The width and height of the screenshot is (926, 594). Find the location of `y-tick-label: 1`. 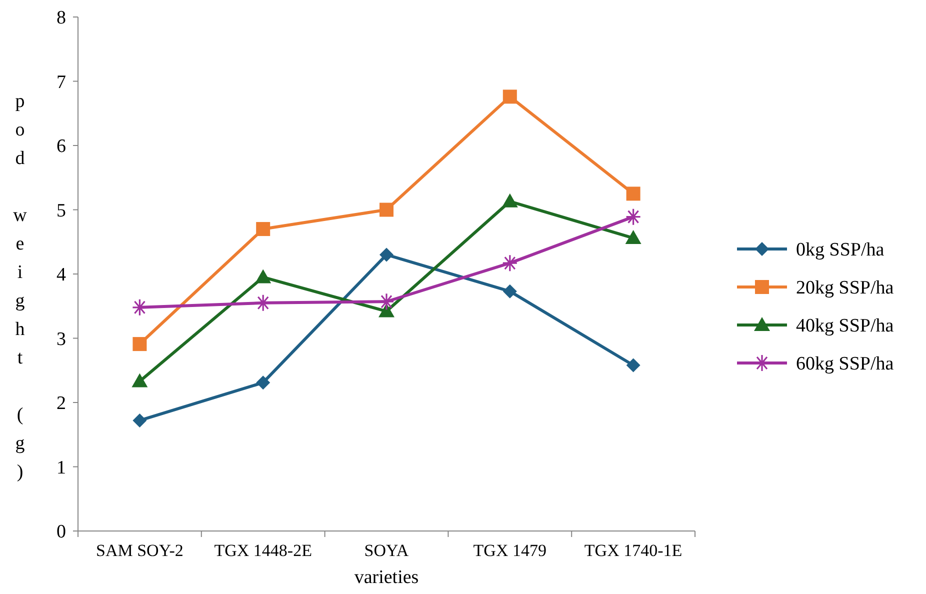

y-tick-label: 1 is located at coordinates (61, 467).